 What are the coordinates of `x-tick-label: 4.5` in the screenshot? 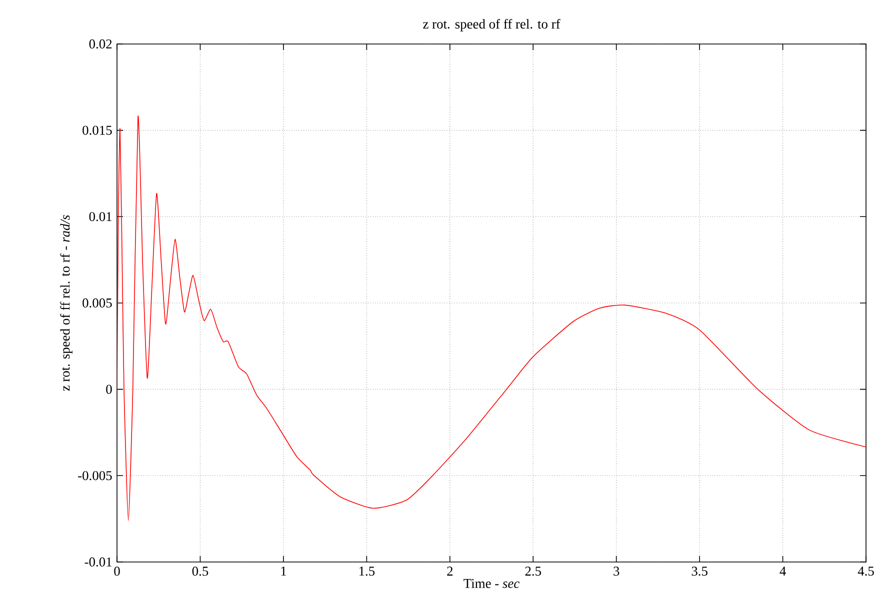 It's located at (866, 571).